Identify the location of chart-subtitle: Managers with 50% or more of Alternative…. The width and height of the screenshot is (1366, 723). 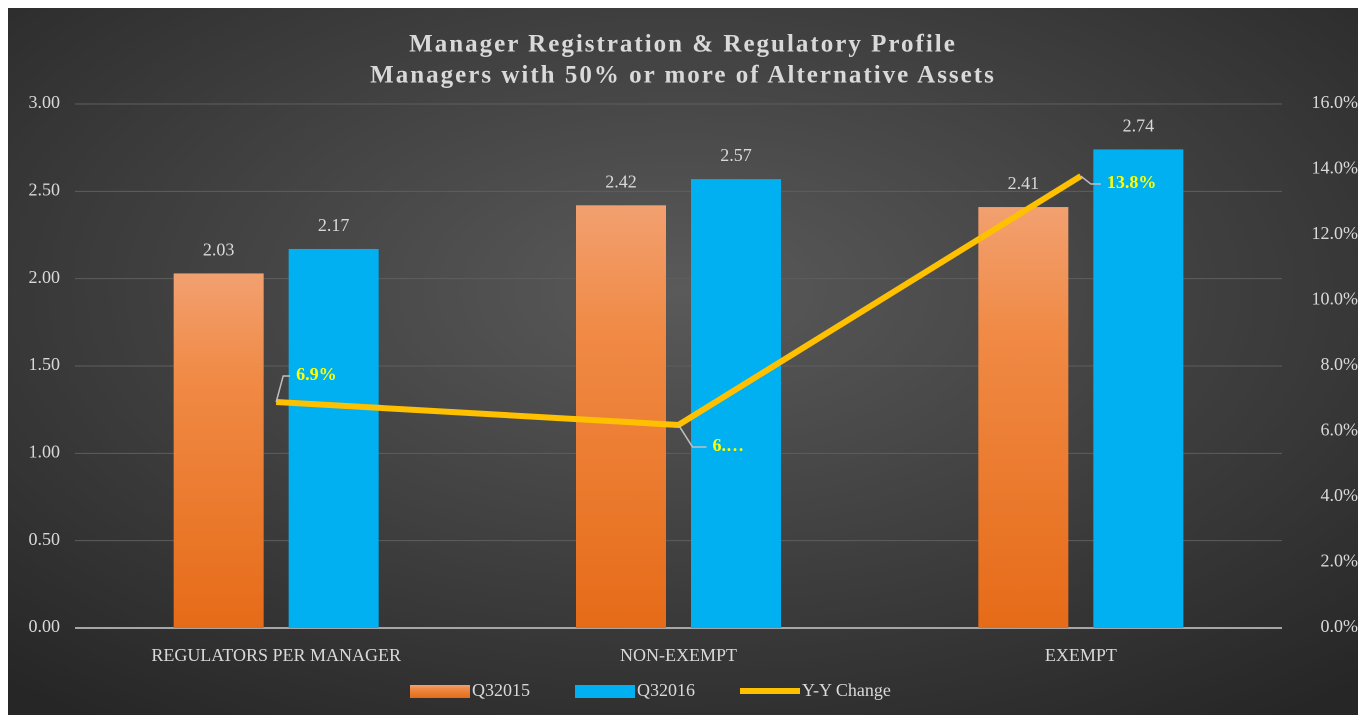
(683, 75).